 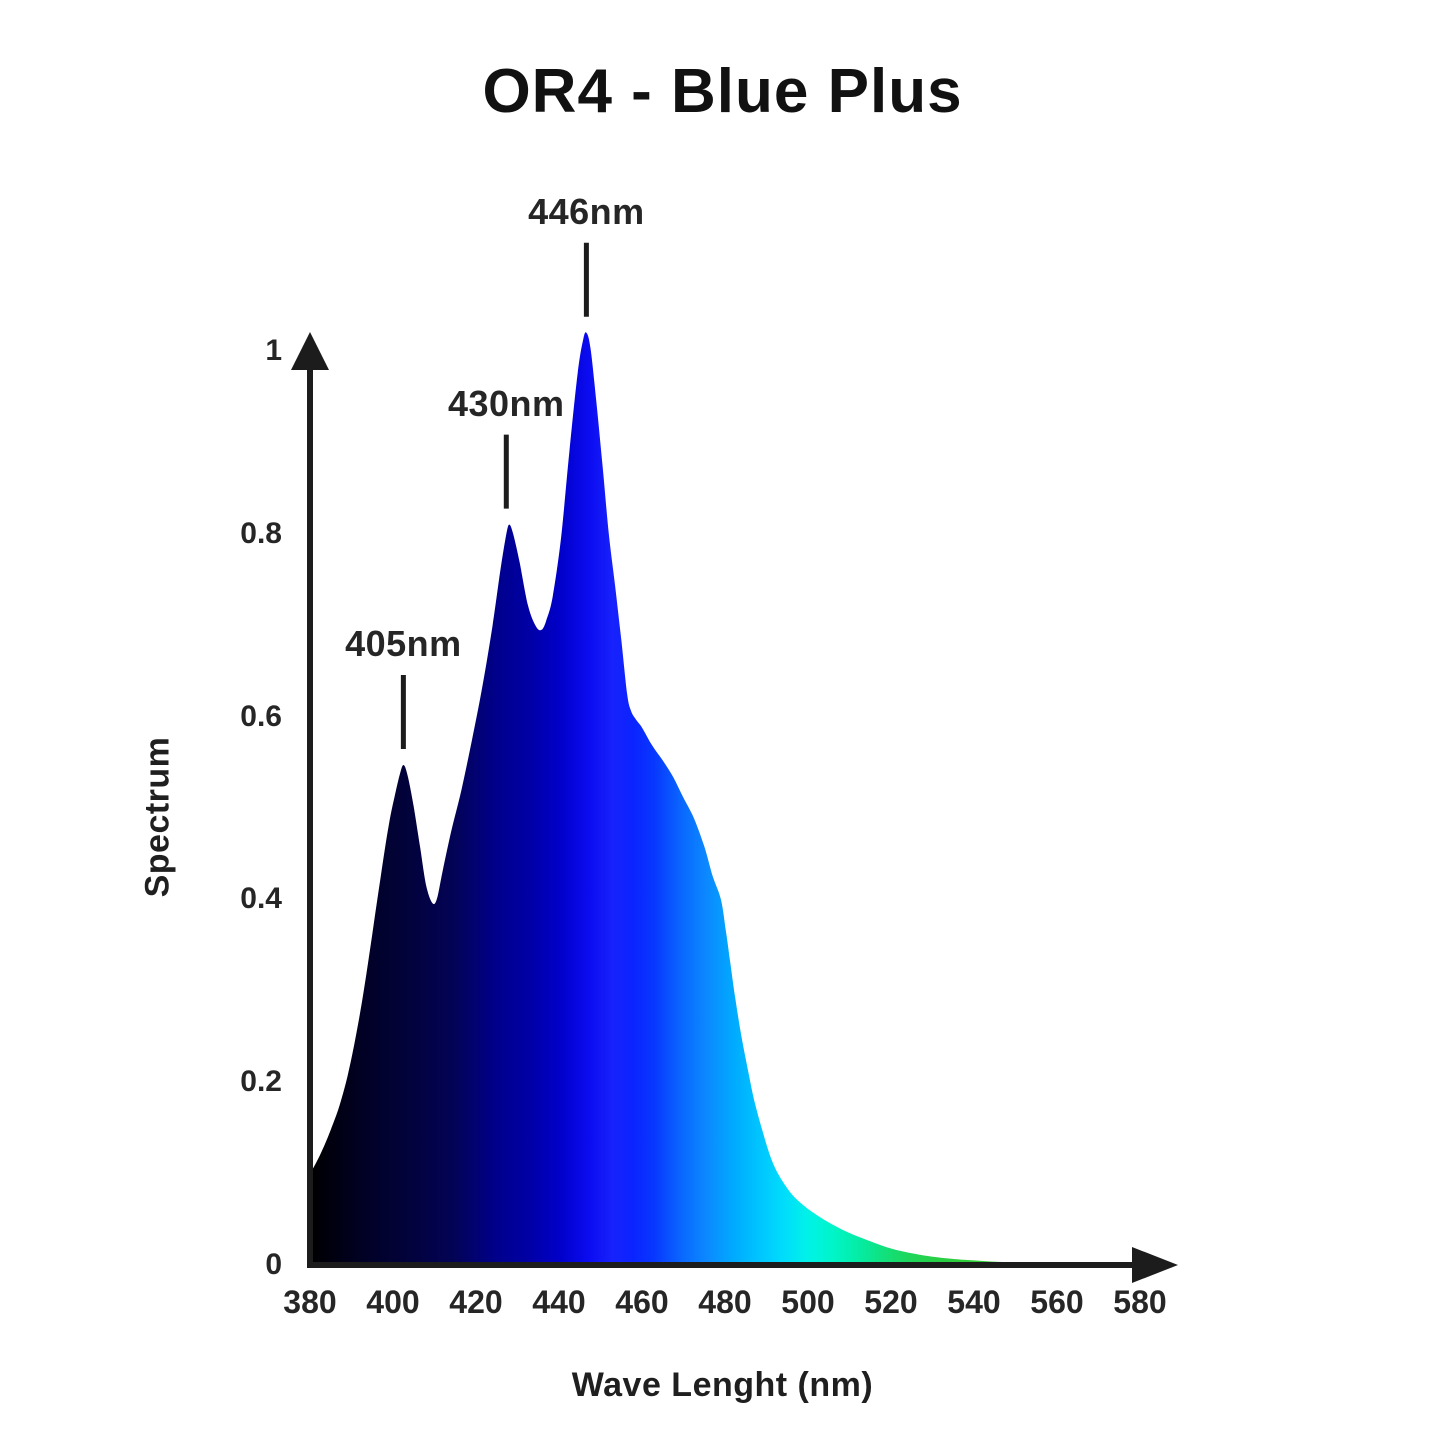 I want to click on x-tick-label: 380, so click(x=310, y=1302).